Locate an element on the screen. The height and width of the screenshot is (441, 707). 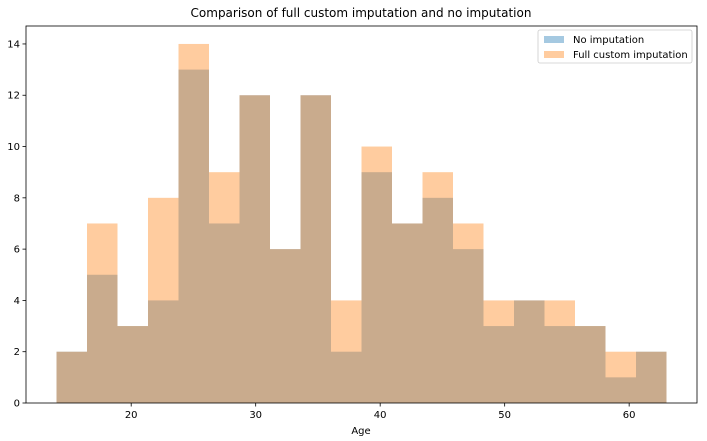
x-axis-label: Age is located at coordinates (360, 431).